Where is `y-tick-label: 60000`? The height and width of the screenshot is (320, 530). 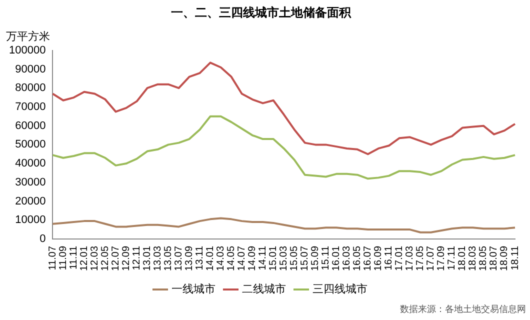
y-tick-label: 60000 is located at coordinates (30, 126).